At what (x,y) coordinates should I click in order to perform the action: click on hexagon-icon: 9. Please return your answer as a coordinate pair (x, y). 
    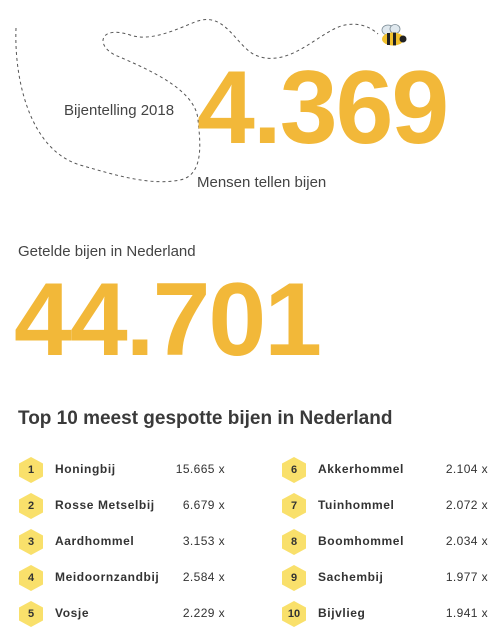
    Looking at the image, I should click on (294, 578).